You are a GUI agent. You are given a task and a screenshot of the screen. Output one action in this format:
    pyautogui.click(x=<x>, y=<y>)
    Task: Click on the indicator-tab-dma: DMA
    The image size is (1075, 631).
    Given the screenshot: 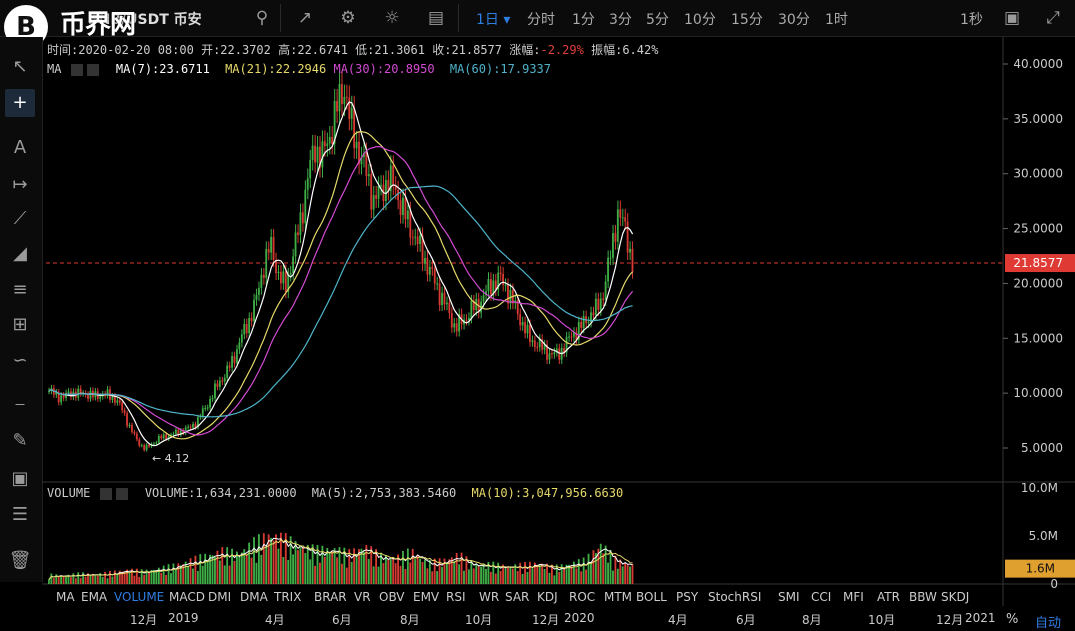 What is the action you would take?
    pyautogui.click(x=254, y=597)
    